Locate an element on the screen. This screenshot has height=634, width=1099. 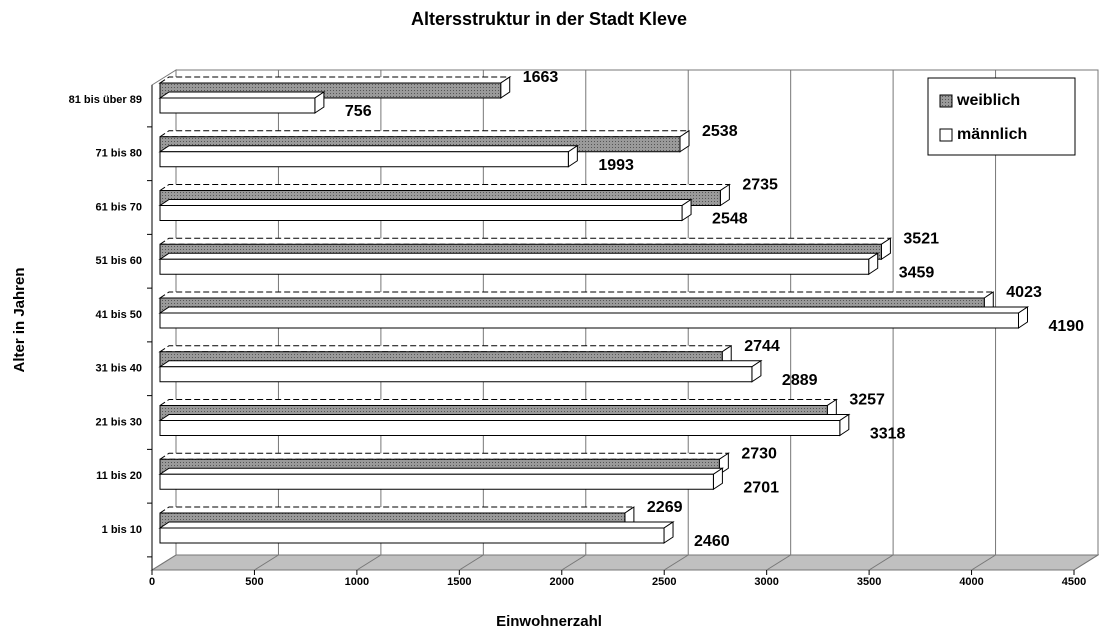
x-tick-label: 500 is located at coordinates (254, 582).